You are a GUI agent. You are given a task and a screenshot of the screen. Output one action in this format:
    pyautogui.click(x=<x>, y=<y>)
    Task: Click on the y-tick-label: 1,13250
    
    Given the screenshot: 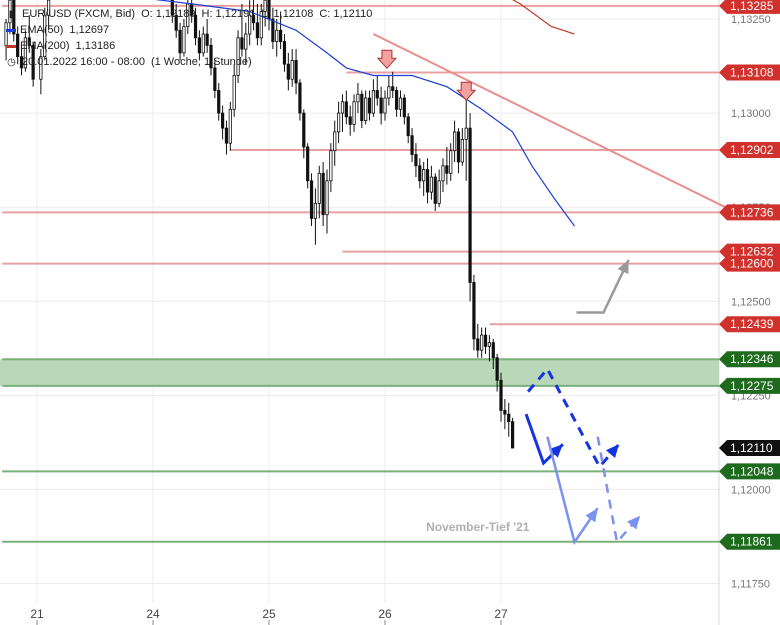 What is the action you would take?
    pyautogui.click(x=751, y=20)
    